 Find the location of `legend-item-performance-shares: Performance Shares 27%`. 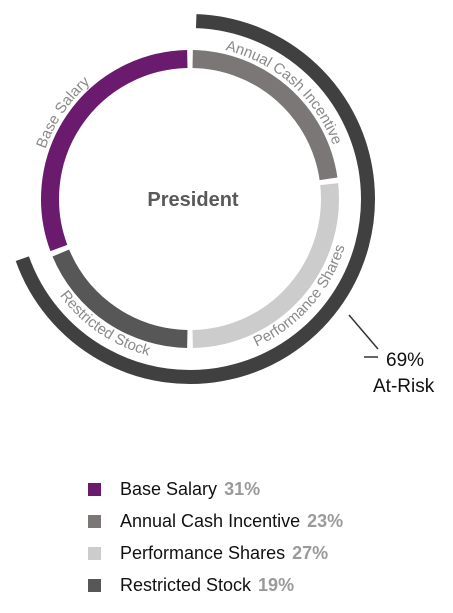

legend-item-performance-shares: Performance Shares 27% is located at coordinates (215, 553).